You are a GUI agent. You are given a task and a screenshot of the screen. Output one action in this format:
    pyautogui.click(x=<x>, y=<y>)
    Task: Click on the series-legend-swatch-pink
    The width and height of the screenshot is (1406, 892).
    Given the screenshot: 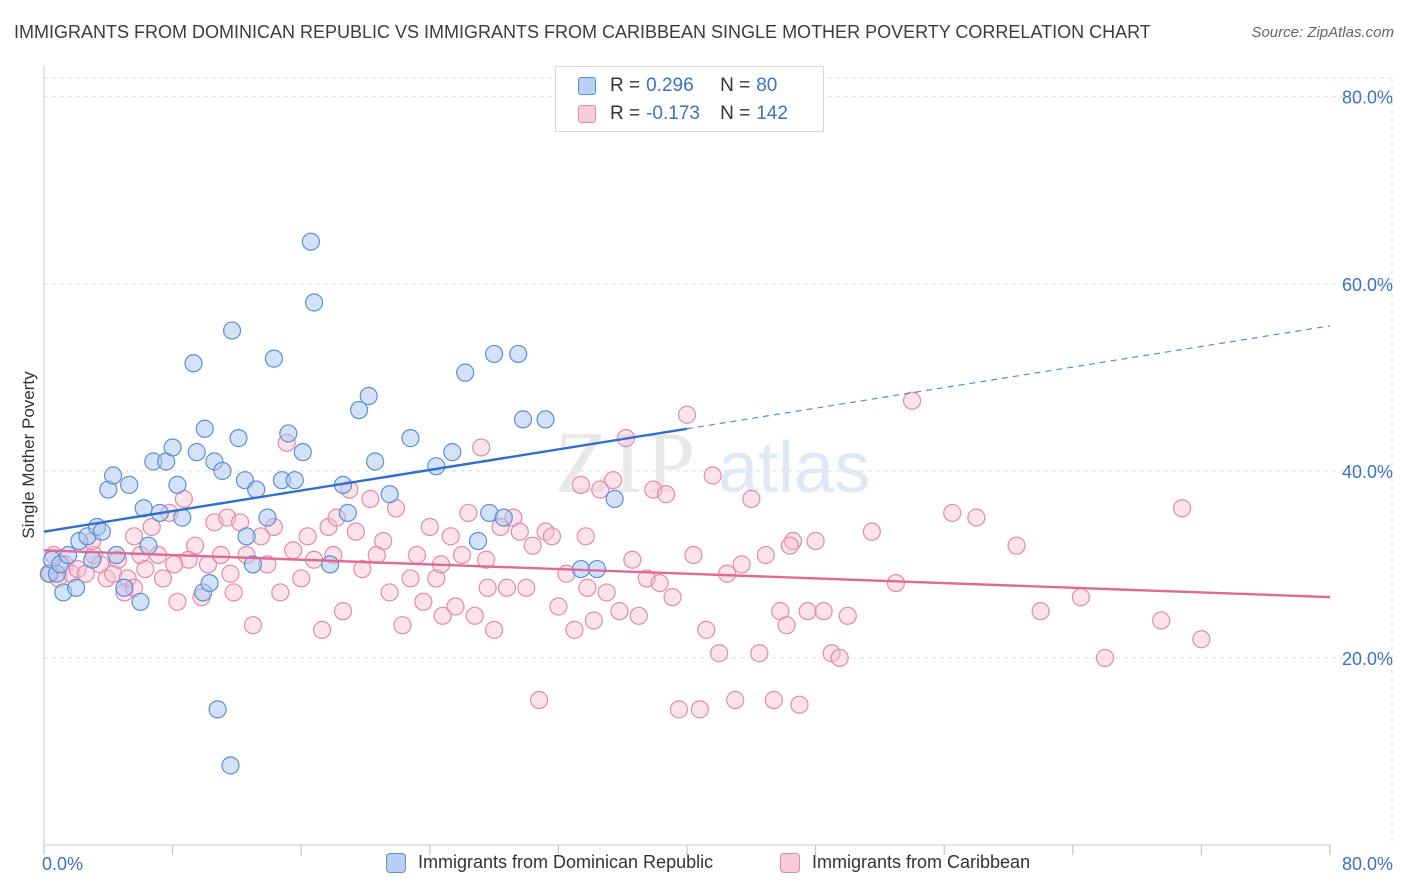 What is the action you would take?
    pyautogui.click(x=790, y=862)
    